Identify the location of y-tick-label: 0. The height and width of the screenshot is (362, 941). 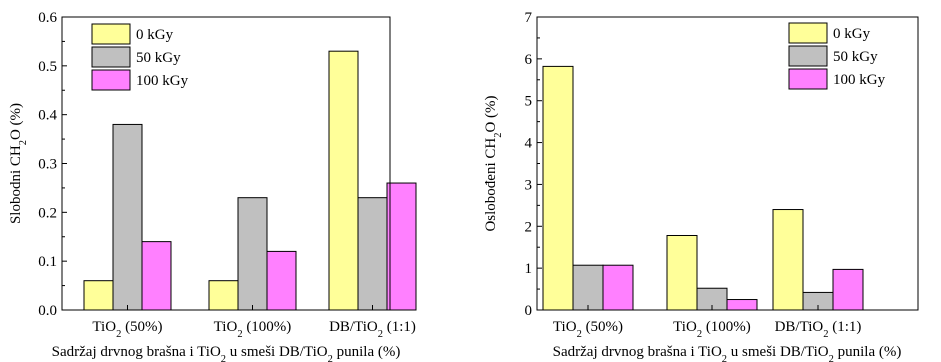
(529, 311).